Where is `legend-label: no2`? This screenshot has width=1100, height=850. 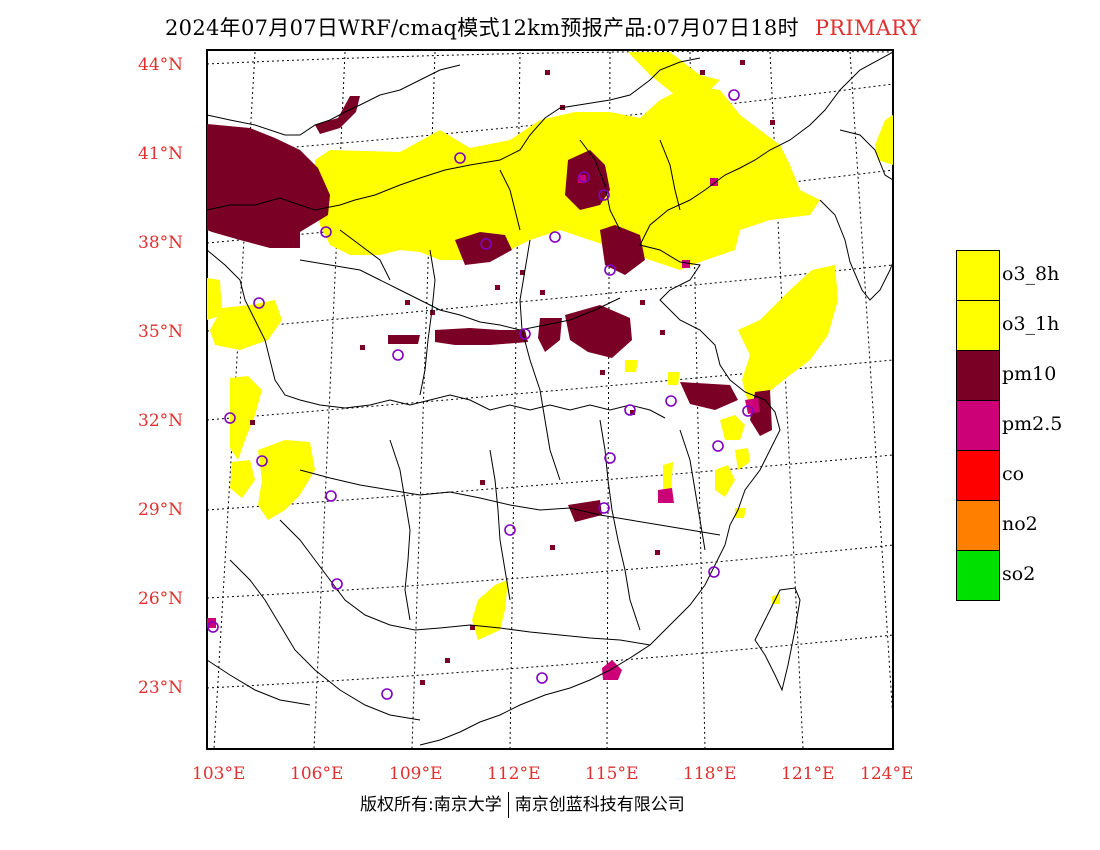
legend-label: no2 is located at coordinates (1020, 524).